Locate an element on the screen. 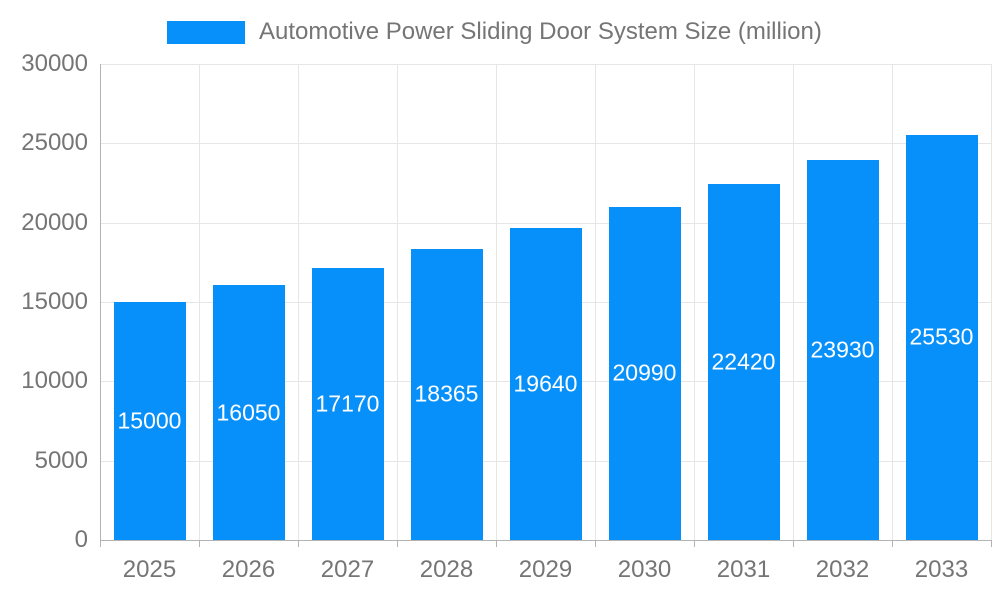 Image resolution: width=1000 pixels, height=600 pixels. bar-2026 is located at coordinates (248, 412).